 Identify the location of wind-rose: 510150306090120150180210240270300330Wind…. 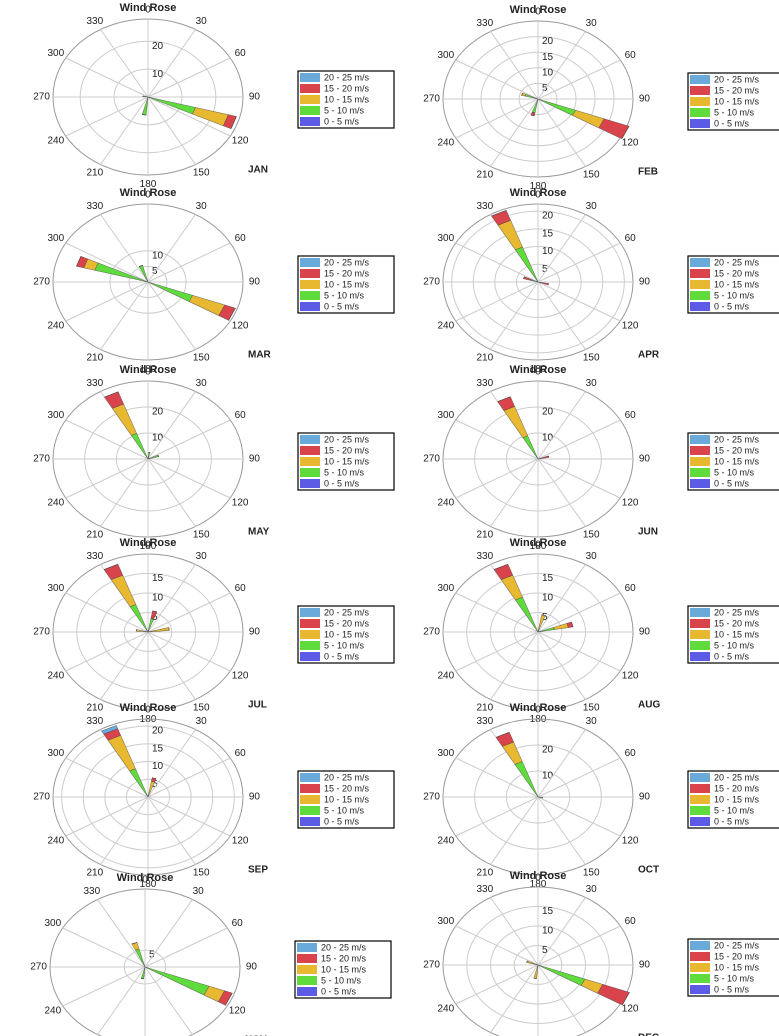
(214, 631).